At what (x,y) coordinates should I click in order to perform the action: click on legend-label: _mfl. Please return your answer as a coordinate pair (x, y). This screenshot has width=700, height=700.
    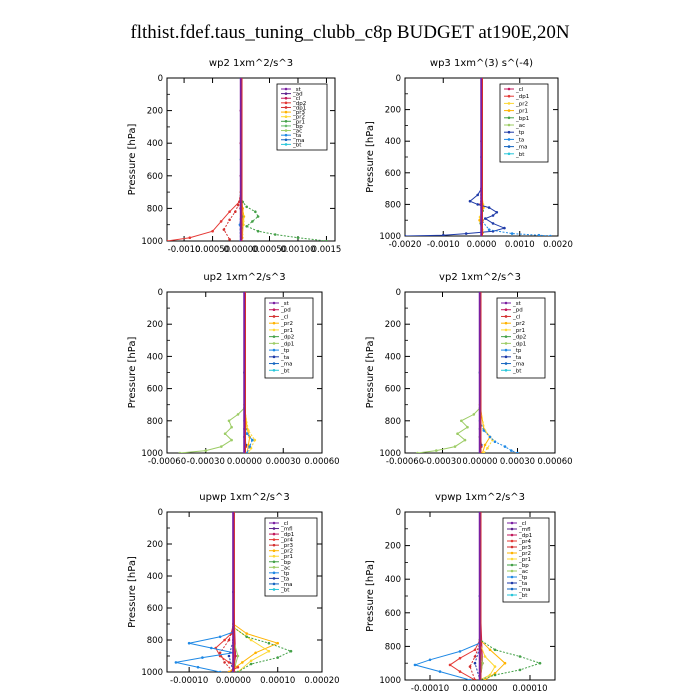
    Looking at the image, I should click on (286, 530).